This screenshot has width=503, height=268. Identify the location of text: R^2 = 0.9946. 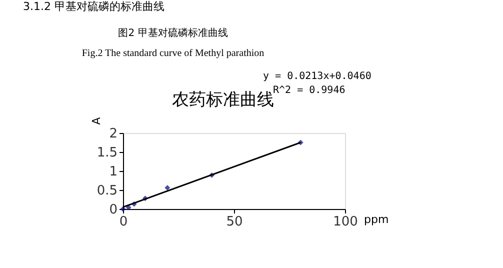
(309, 90).